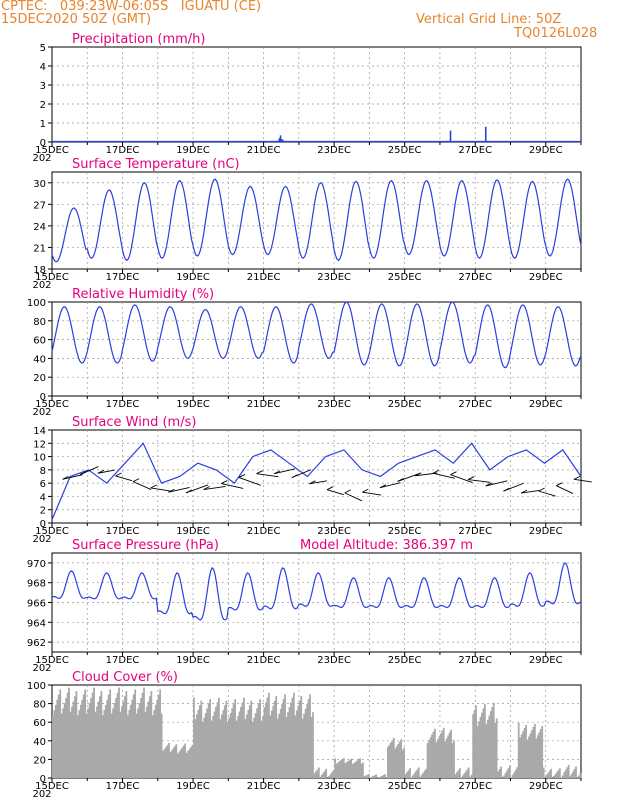 The width and height of the screenshot is (618, 800). Describe the element at coordinates (145, 545) in the screenshot. I see `panel-title: Surface Pressure (hPa)` at that location.